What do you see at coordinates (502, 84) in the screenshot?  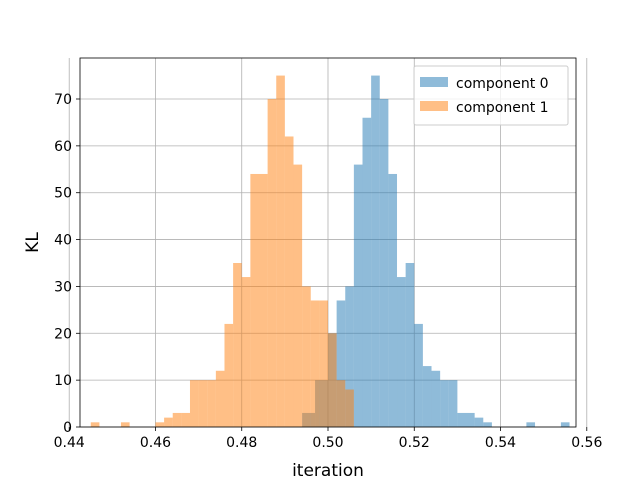 I see `legend-label-component-0: component 0` at bounding box center [502, 84].